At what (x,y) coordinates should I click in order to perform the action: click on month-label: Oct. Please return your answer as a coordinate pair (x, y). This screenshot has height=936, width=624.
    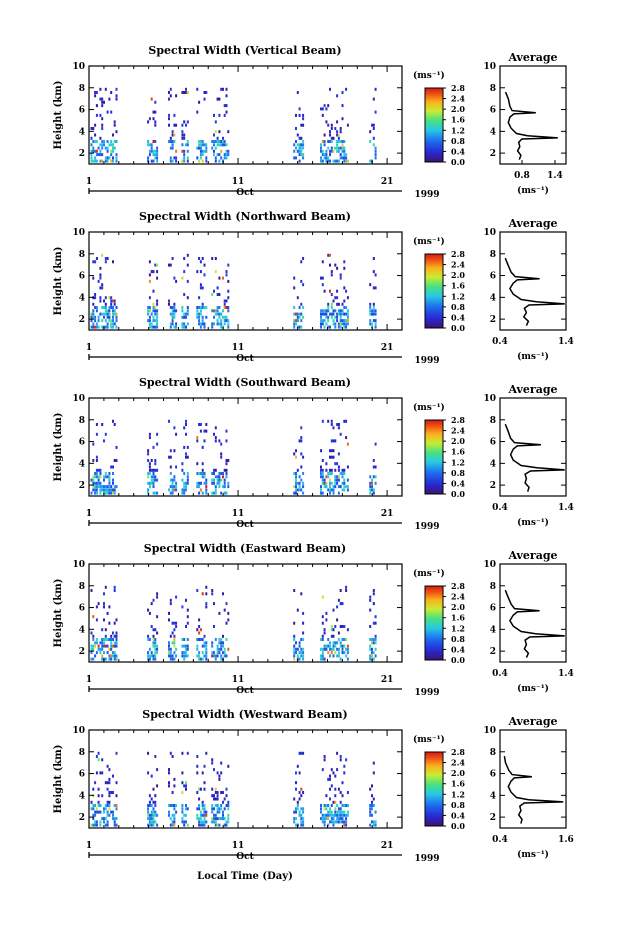
    Looking at the image, I should click on (245, 193).